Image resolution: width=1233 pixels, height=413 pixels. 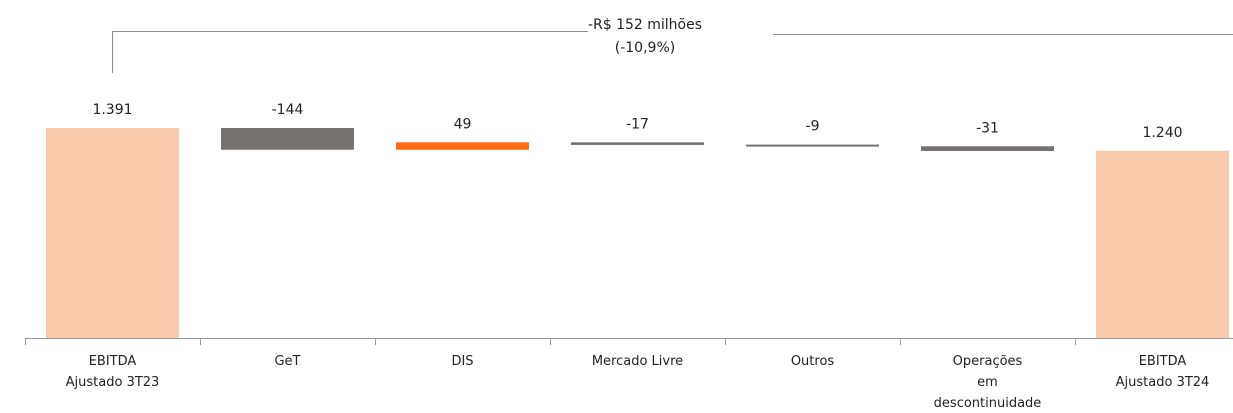 I want to click on category-label-2-0: DIS, so click(x=462, y=361).